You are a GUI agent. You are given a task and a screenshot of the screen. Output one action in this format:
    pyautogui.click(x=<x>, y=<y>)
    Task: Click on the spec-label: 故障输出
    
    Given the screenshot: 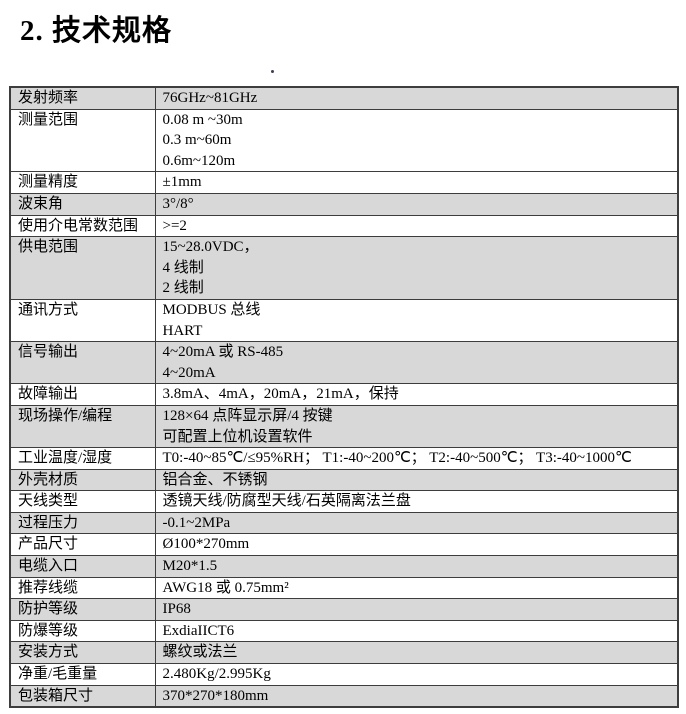 What is the action you would take?
    pyautogui.click(x=82, y=394)
    